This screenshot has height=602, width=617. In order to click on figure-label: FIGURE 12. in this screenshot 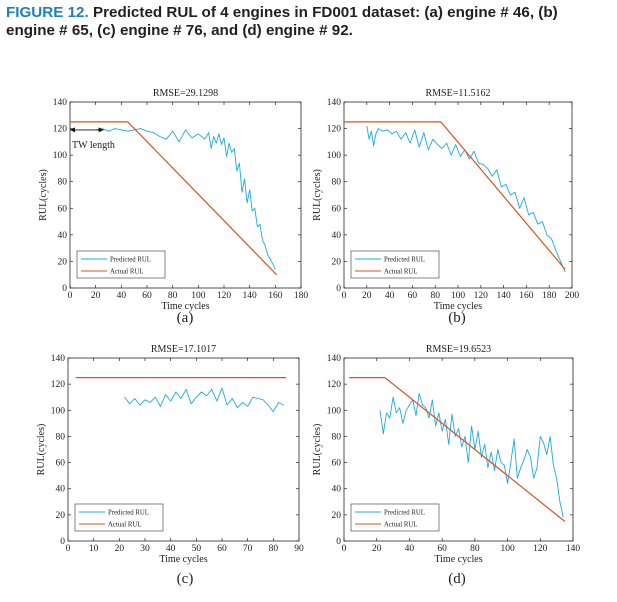, I will do `click(47, 12)`.